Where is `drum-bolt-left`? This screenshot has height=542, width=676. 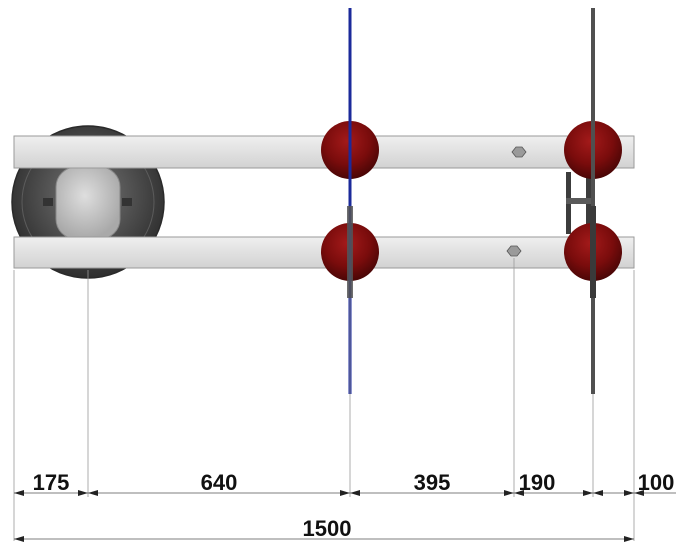
drum-bolt-left is located at coordinates (48, 202).